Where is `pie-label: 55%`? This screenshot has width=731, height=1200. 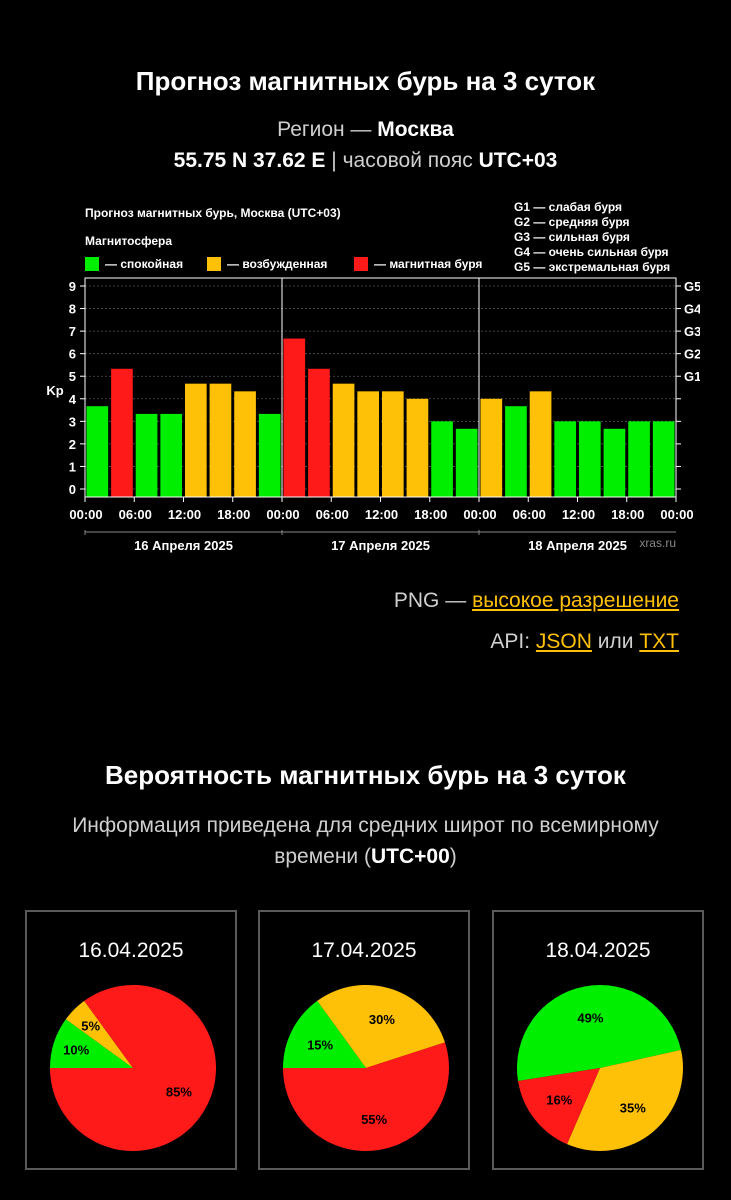 pie-label: 55% is located at coordinates (374, 1119).